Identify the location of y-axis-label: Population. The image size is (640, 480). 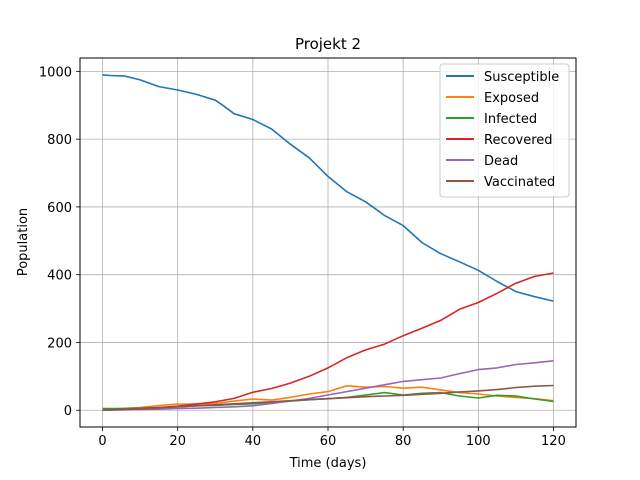
(23, 242).